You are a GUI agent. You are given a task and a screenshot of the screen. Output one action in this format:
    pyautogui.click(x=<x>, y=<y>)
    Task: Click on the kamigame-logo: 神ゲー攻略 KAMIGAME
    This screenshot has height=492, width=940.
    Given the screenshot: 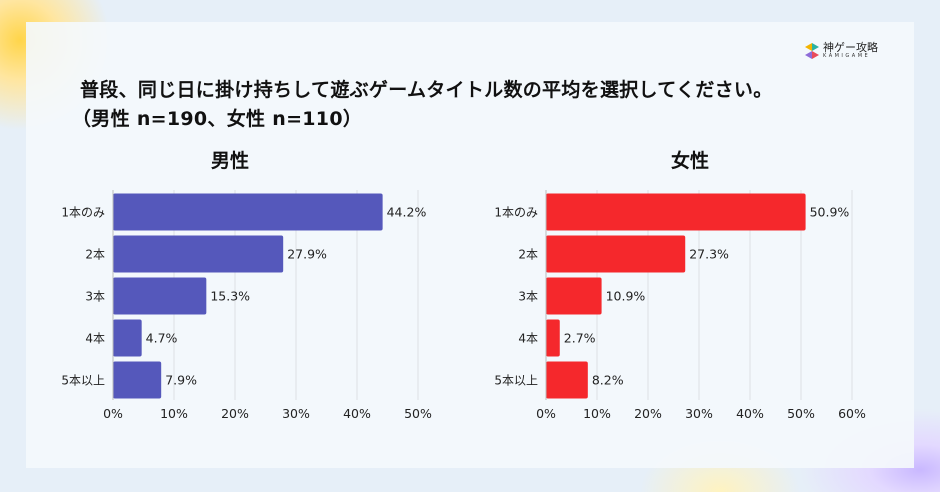 What is the action you would take?
    pyautogui.click(x=841, y=50)
    